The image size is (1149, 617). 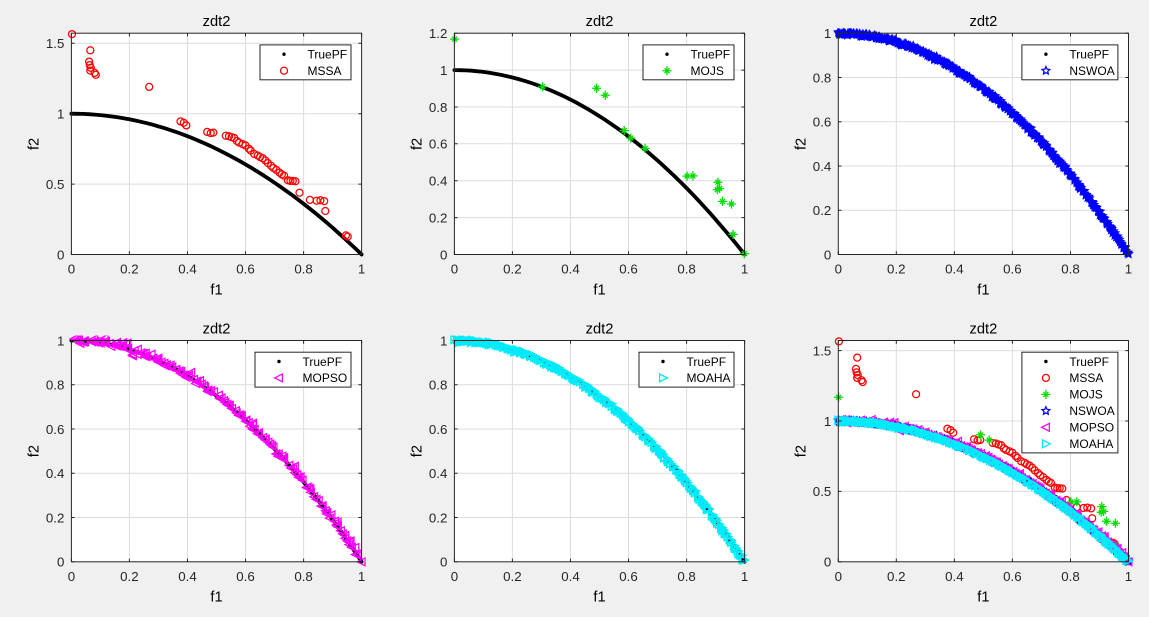 I want to click on svg-text: 1.2, so click(x=438, y=33).